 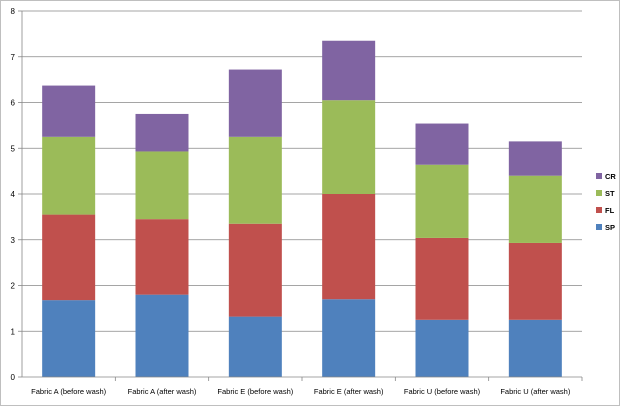 What do you see at coordinates (610, 176) in the screenshot?
I see `legend-label-cr: CR` at bounding box center [610, 176].